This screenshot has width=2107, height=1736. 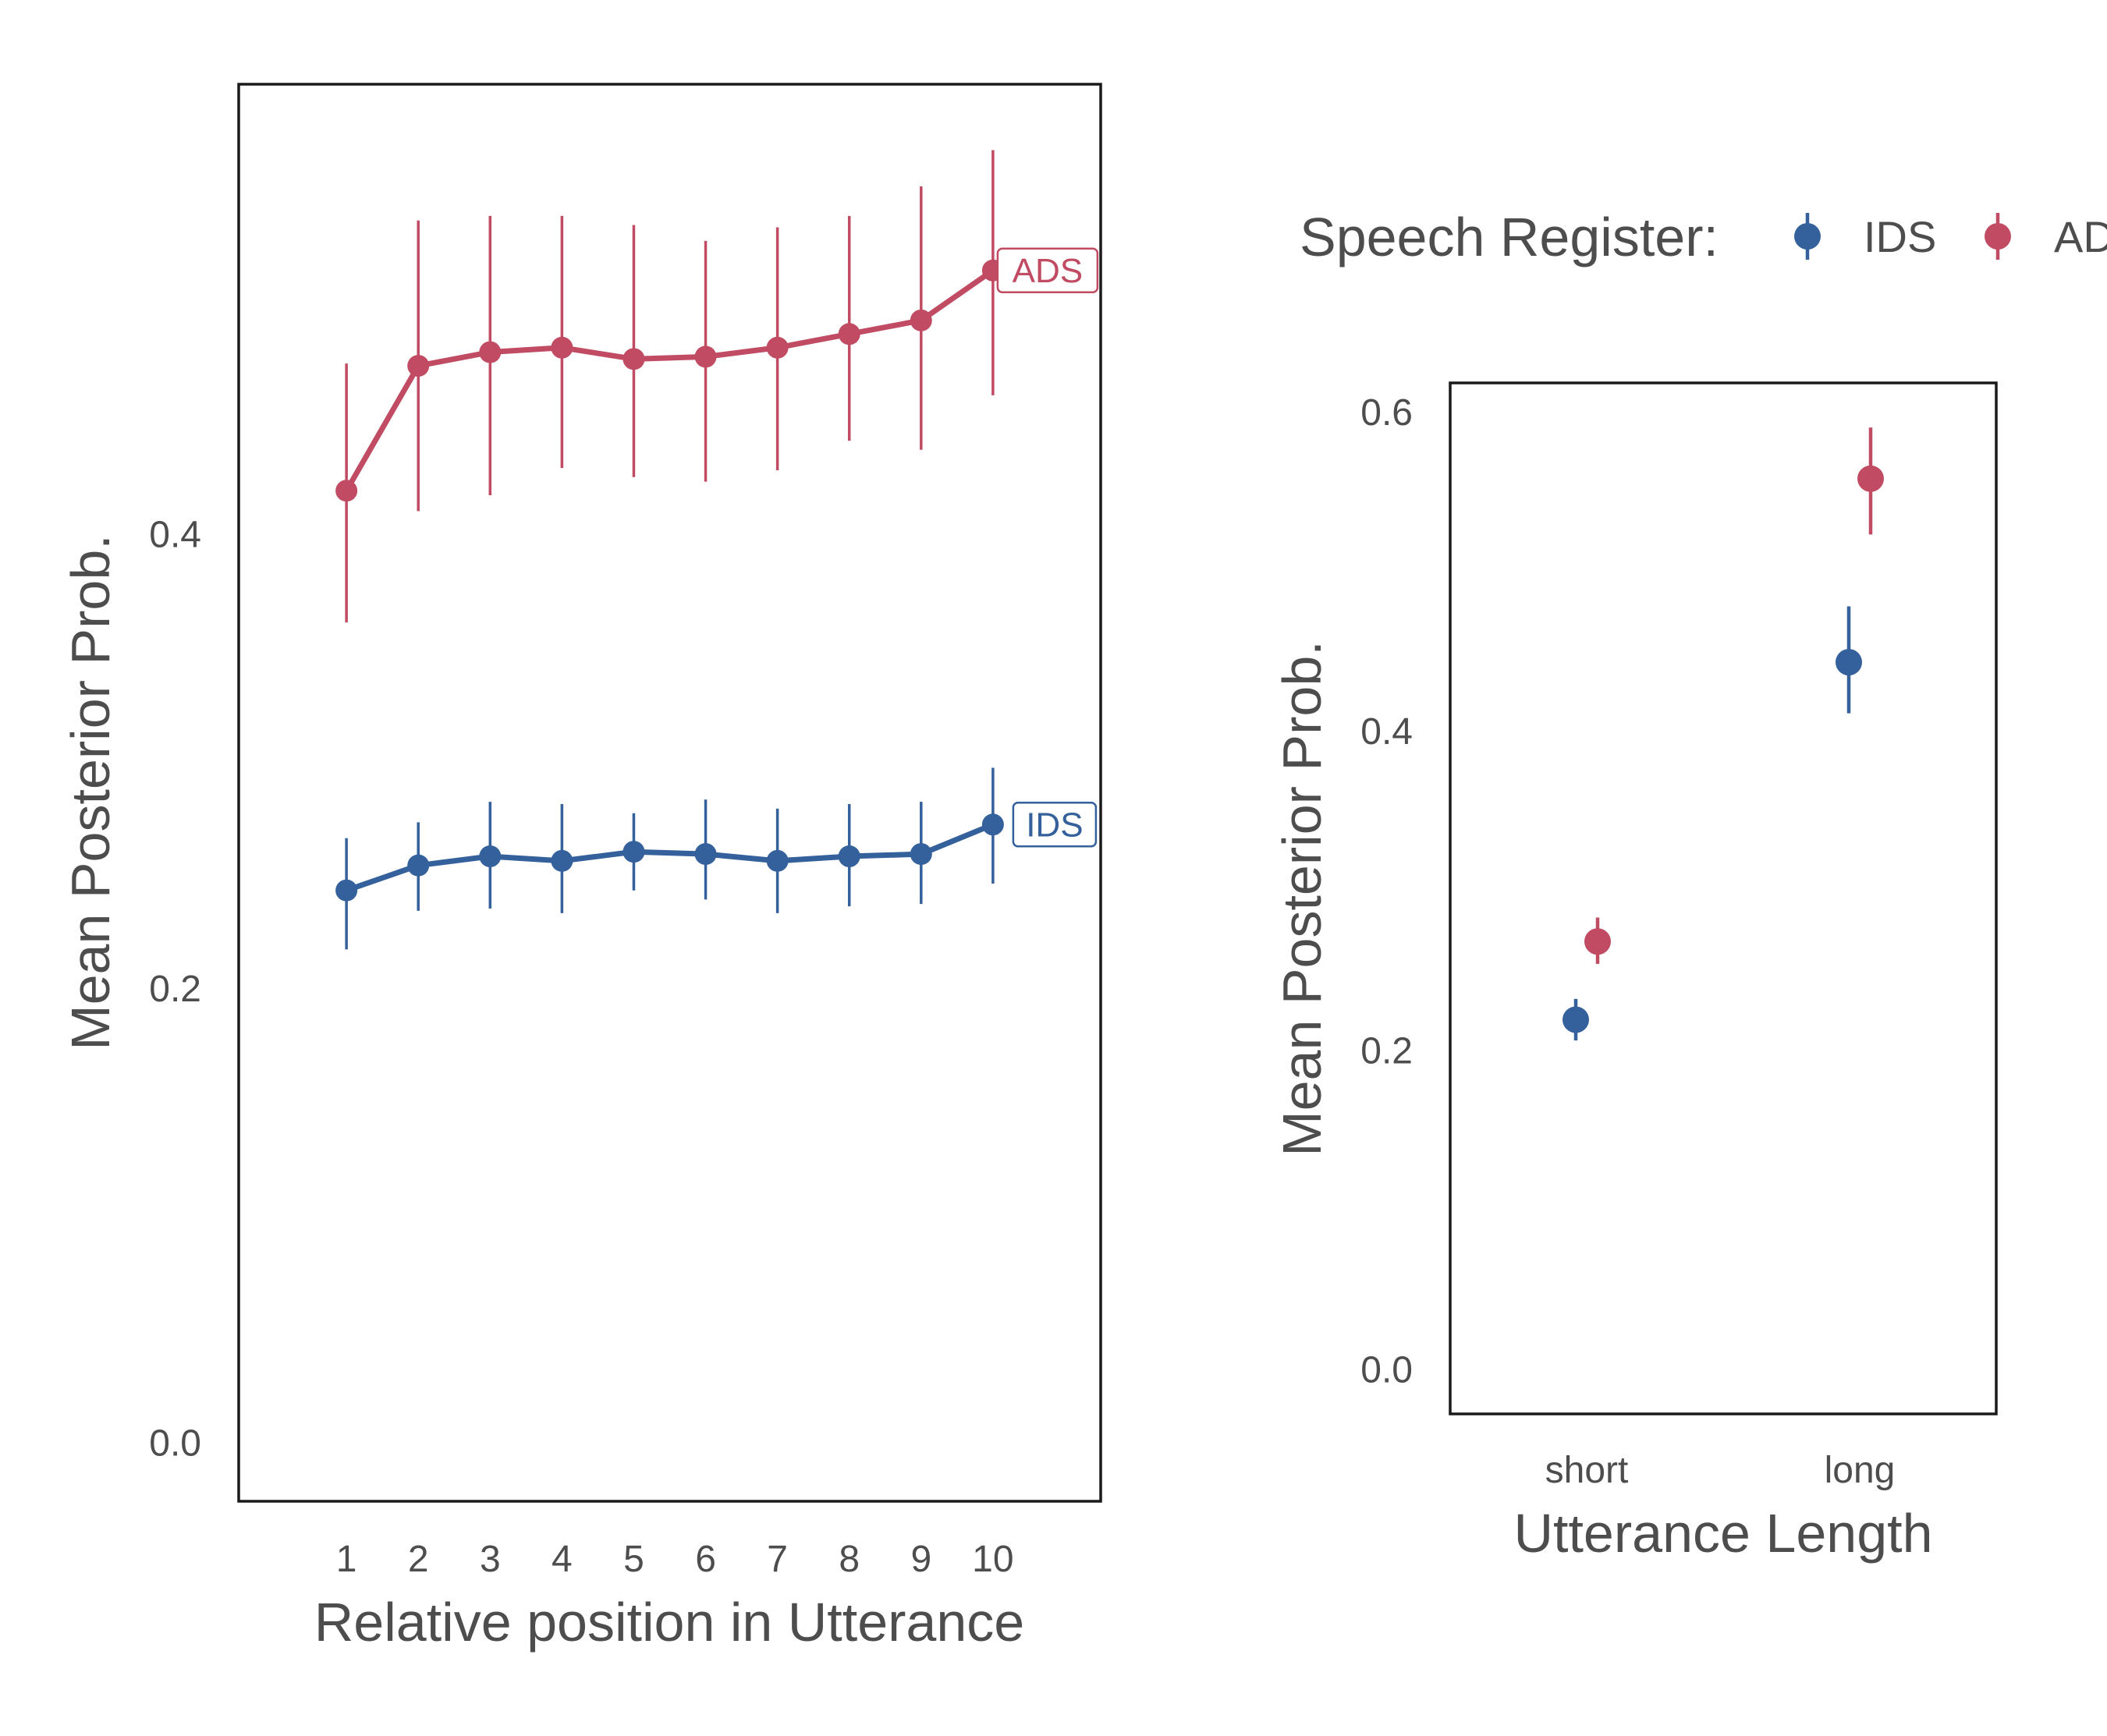 I want to click on series-line-ads, so click(x=670, y=380).